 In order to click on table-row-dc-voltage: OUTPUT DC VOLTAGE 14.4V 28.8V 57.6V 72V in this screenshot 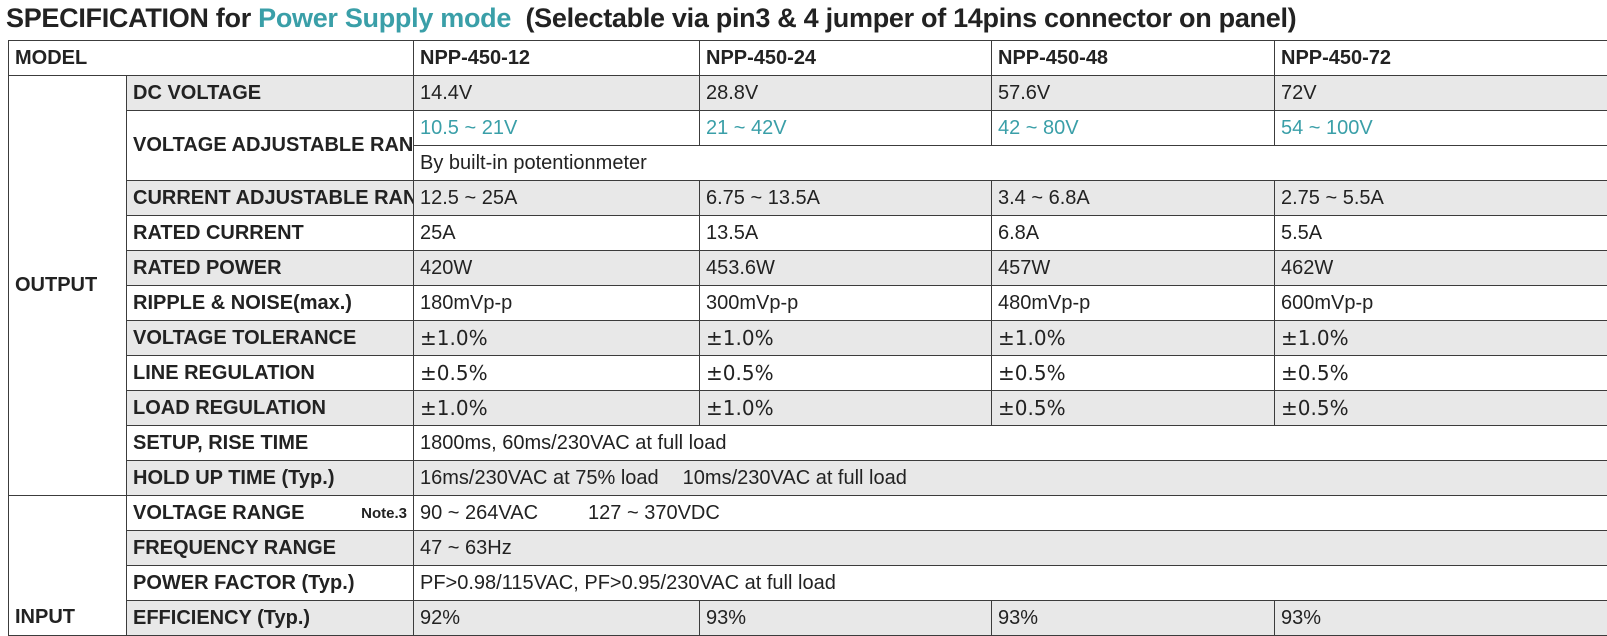, I will do `click(808, 93)`.